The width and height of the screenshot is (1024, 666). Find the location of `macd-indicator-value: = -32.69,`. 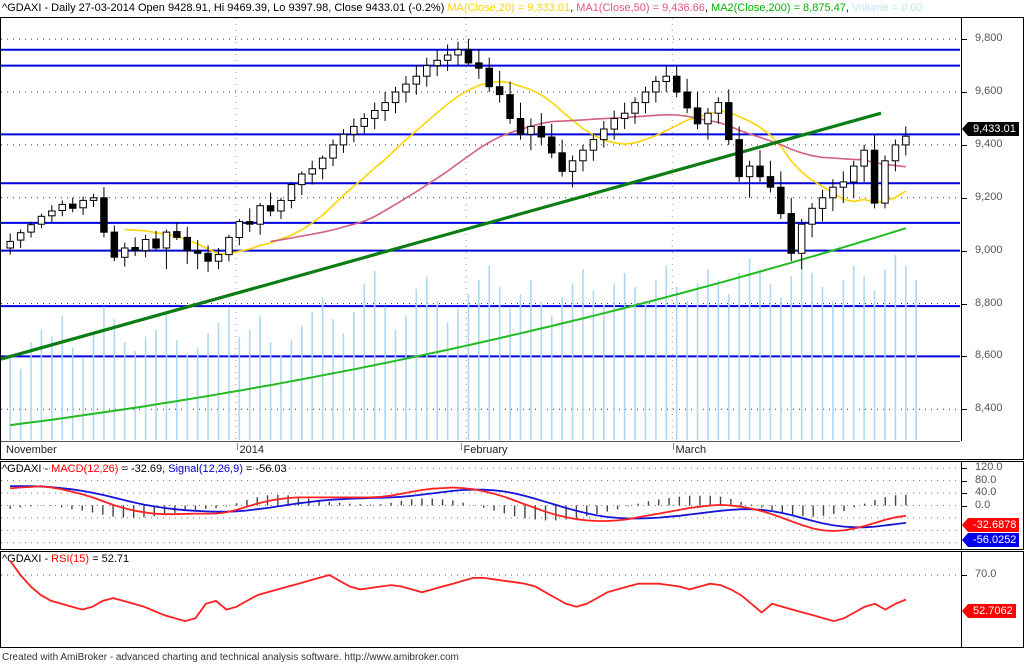

macd-indicator-value: = -32.69, is located at coordinates (143, 469).